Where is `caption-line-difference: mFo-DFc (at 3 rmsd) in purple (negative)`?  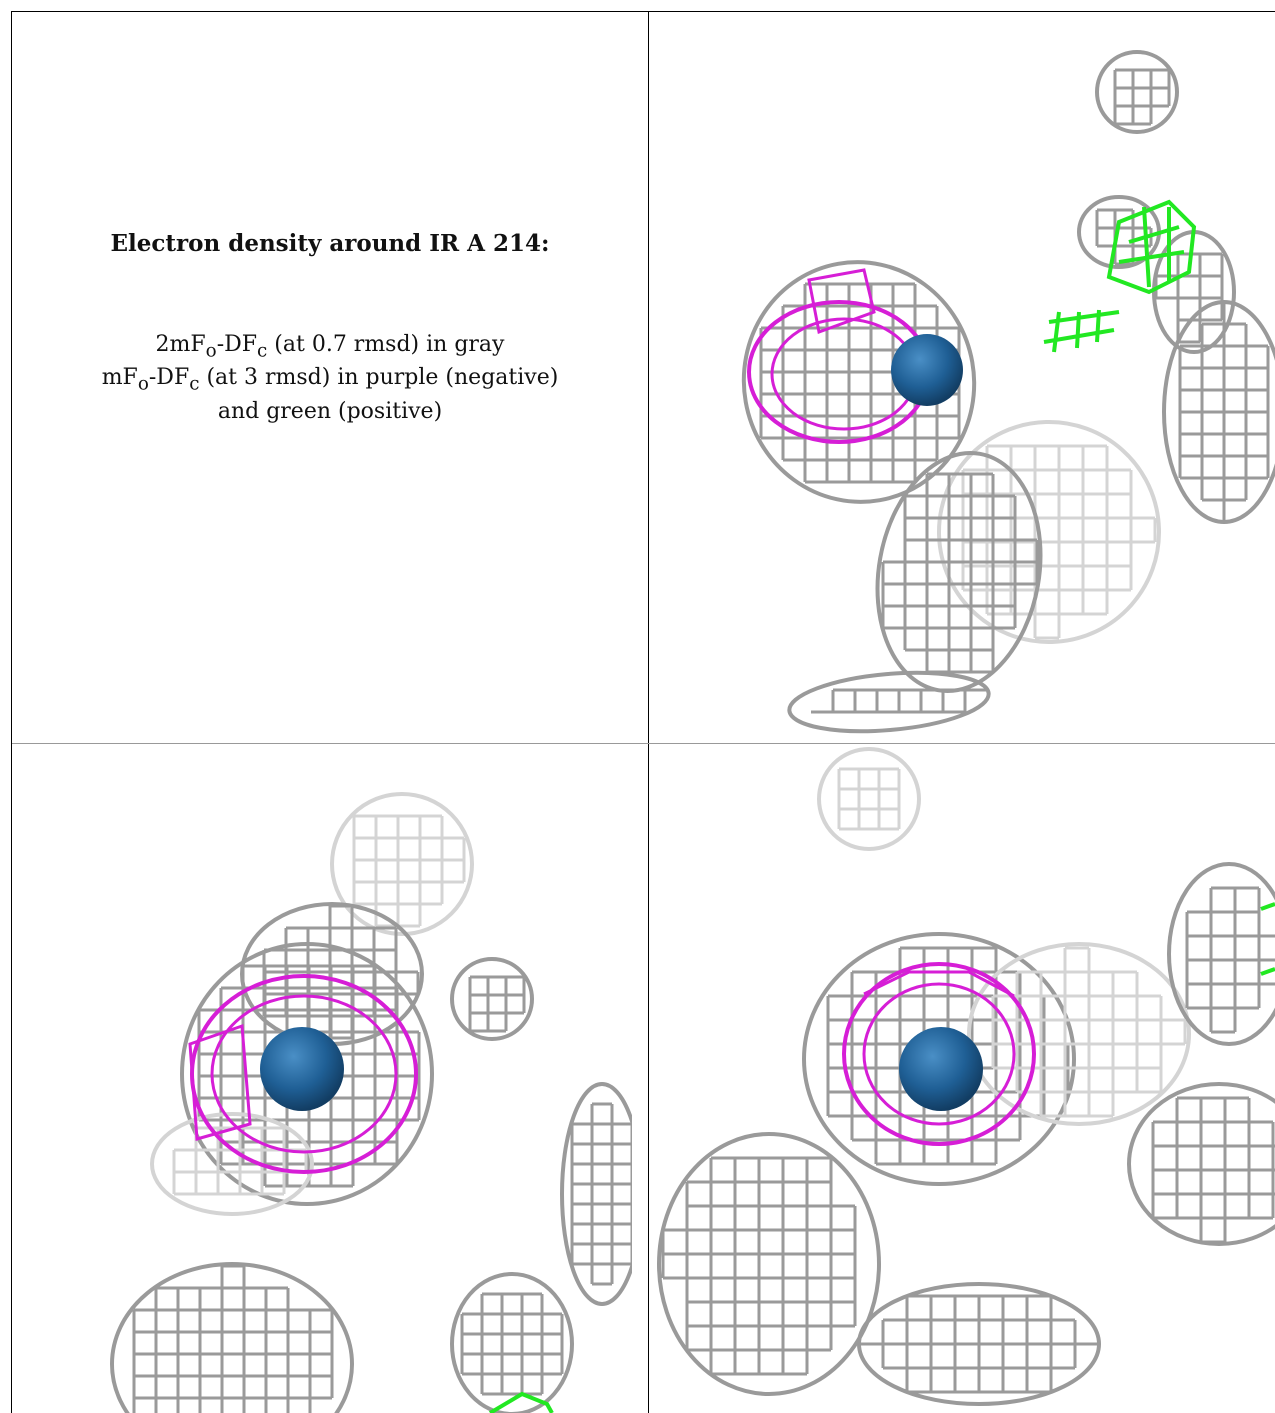 caption-line-difference: mFo-DFc (at 3 rmsd) in purple (negative) is located at coordinates (330, 380).